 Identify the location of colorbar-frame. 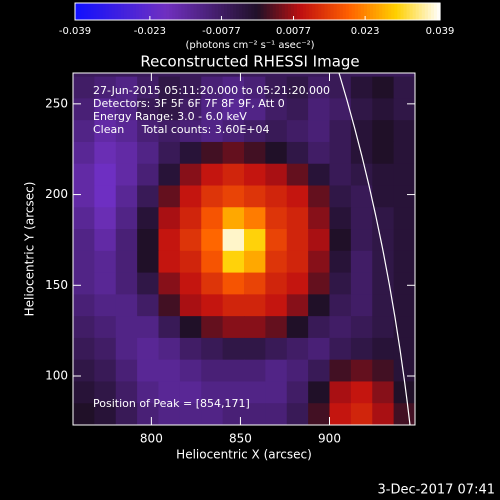
(257, 11).